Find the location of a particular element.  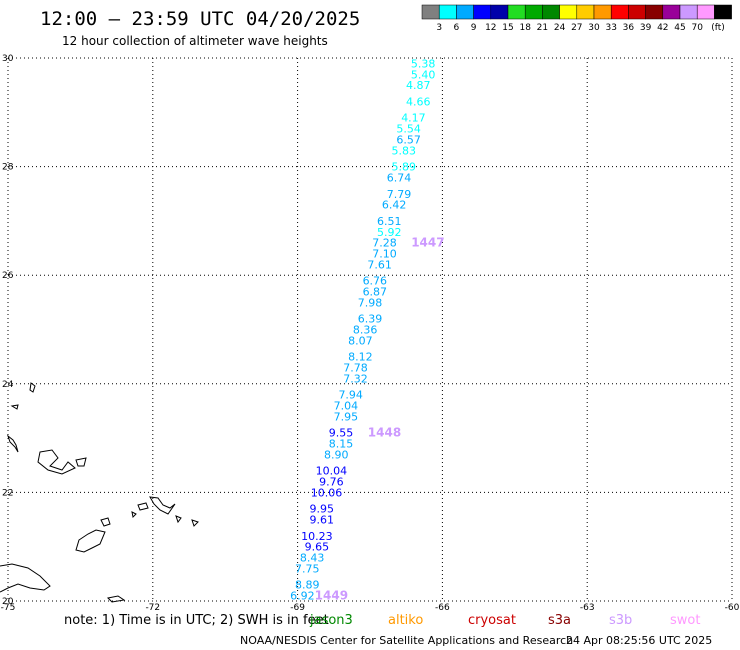

wave-height-point: 5.40 is located at coordinates (423, 74).